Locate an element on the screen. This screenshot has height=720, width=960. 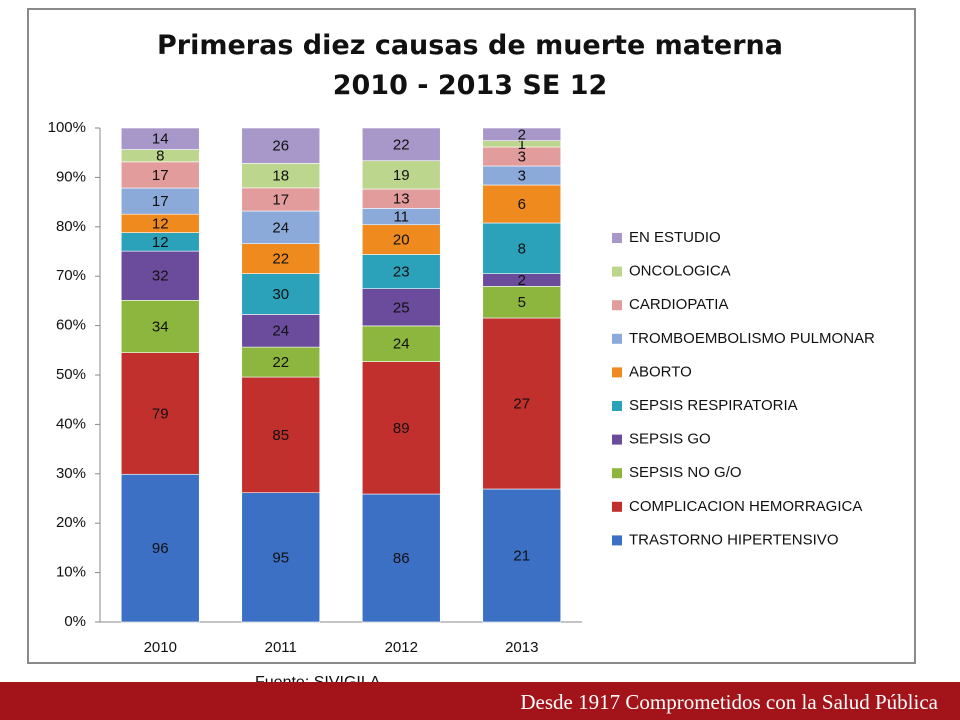
data-label: 1 is located at coordinates (522, 144).